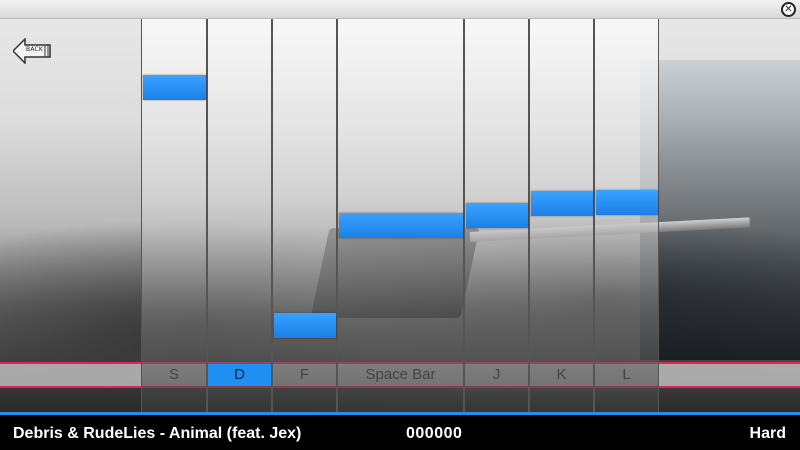  Describe the element at coordinates (788, 9) in the screenshot. I see `close-button: ✕` at that location.